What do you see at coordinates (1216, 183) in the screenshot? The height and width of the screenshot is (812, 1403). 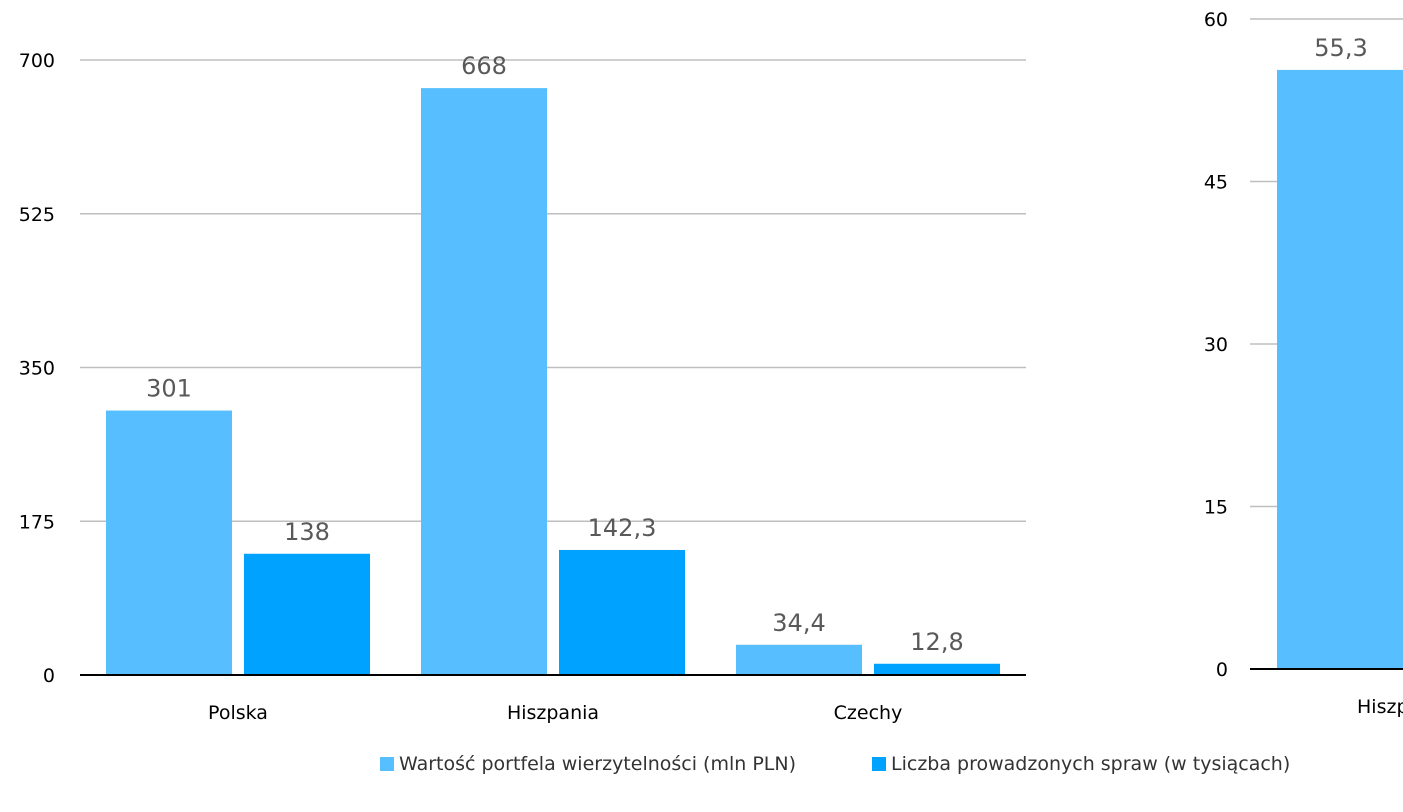 I see `chart2-y-tick-label: 45` at bounding box center [1216, 183].